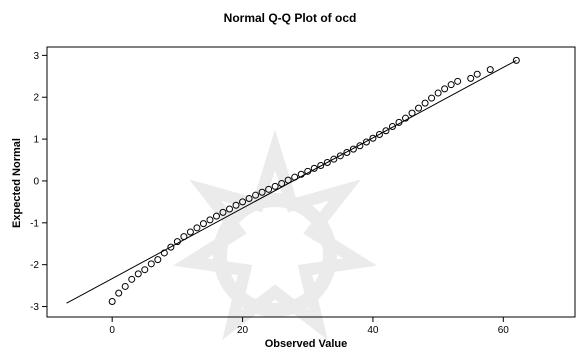  I want to click on y-tick-label: -1, so click(34, 223).